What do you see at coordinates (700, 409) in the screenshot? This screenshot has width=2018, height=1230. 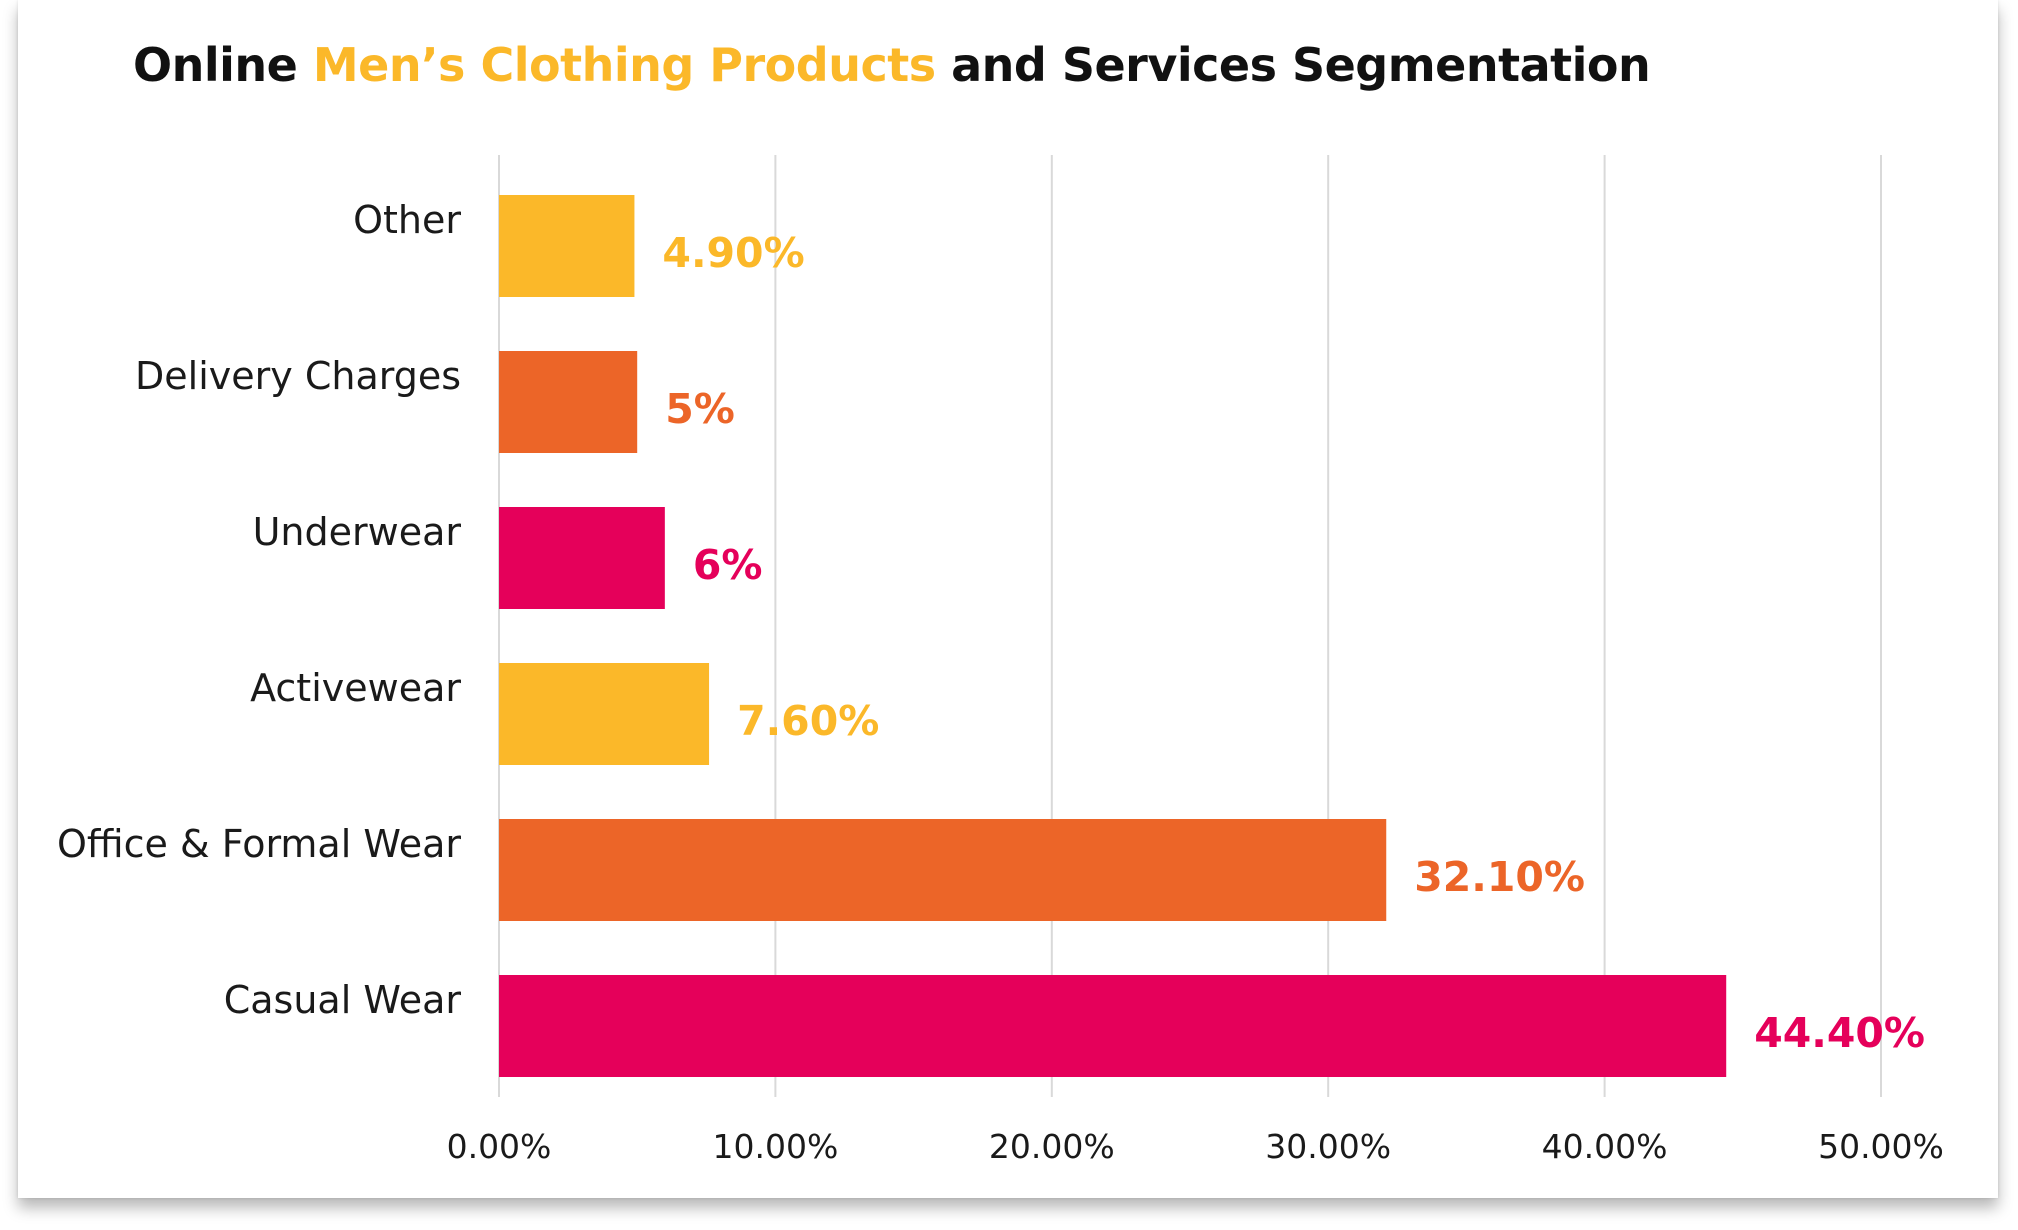 I see `data-label: 5%` at bounding box center [700, 409].